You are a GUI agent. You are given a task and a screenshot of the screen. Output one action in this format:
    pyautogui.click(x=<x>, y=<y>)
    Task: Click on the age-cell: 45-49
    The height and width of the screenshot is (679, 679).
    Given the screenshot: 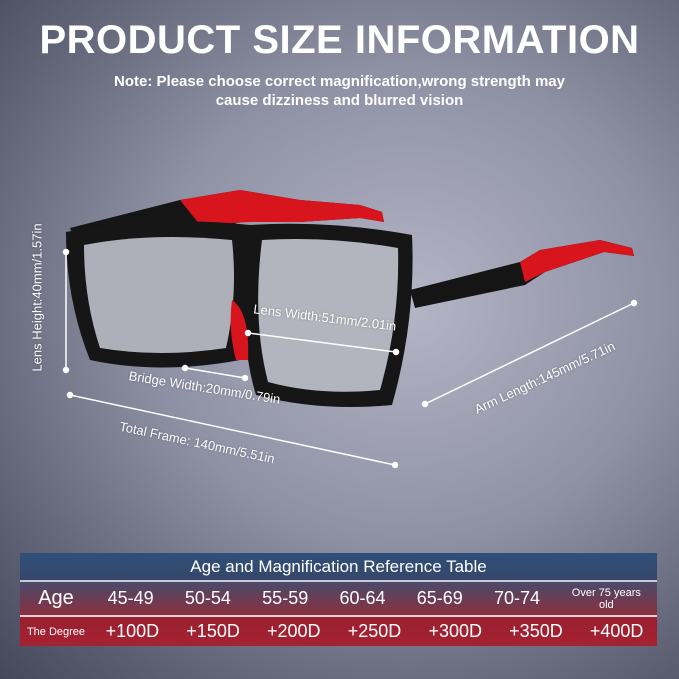 What is the action you would take?
    pyautogui.click(x=130, y=598)
    